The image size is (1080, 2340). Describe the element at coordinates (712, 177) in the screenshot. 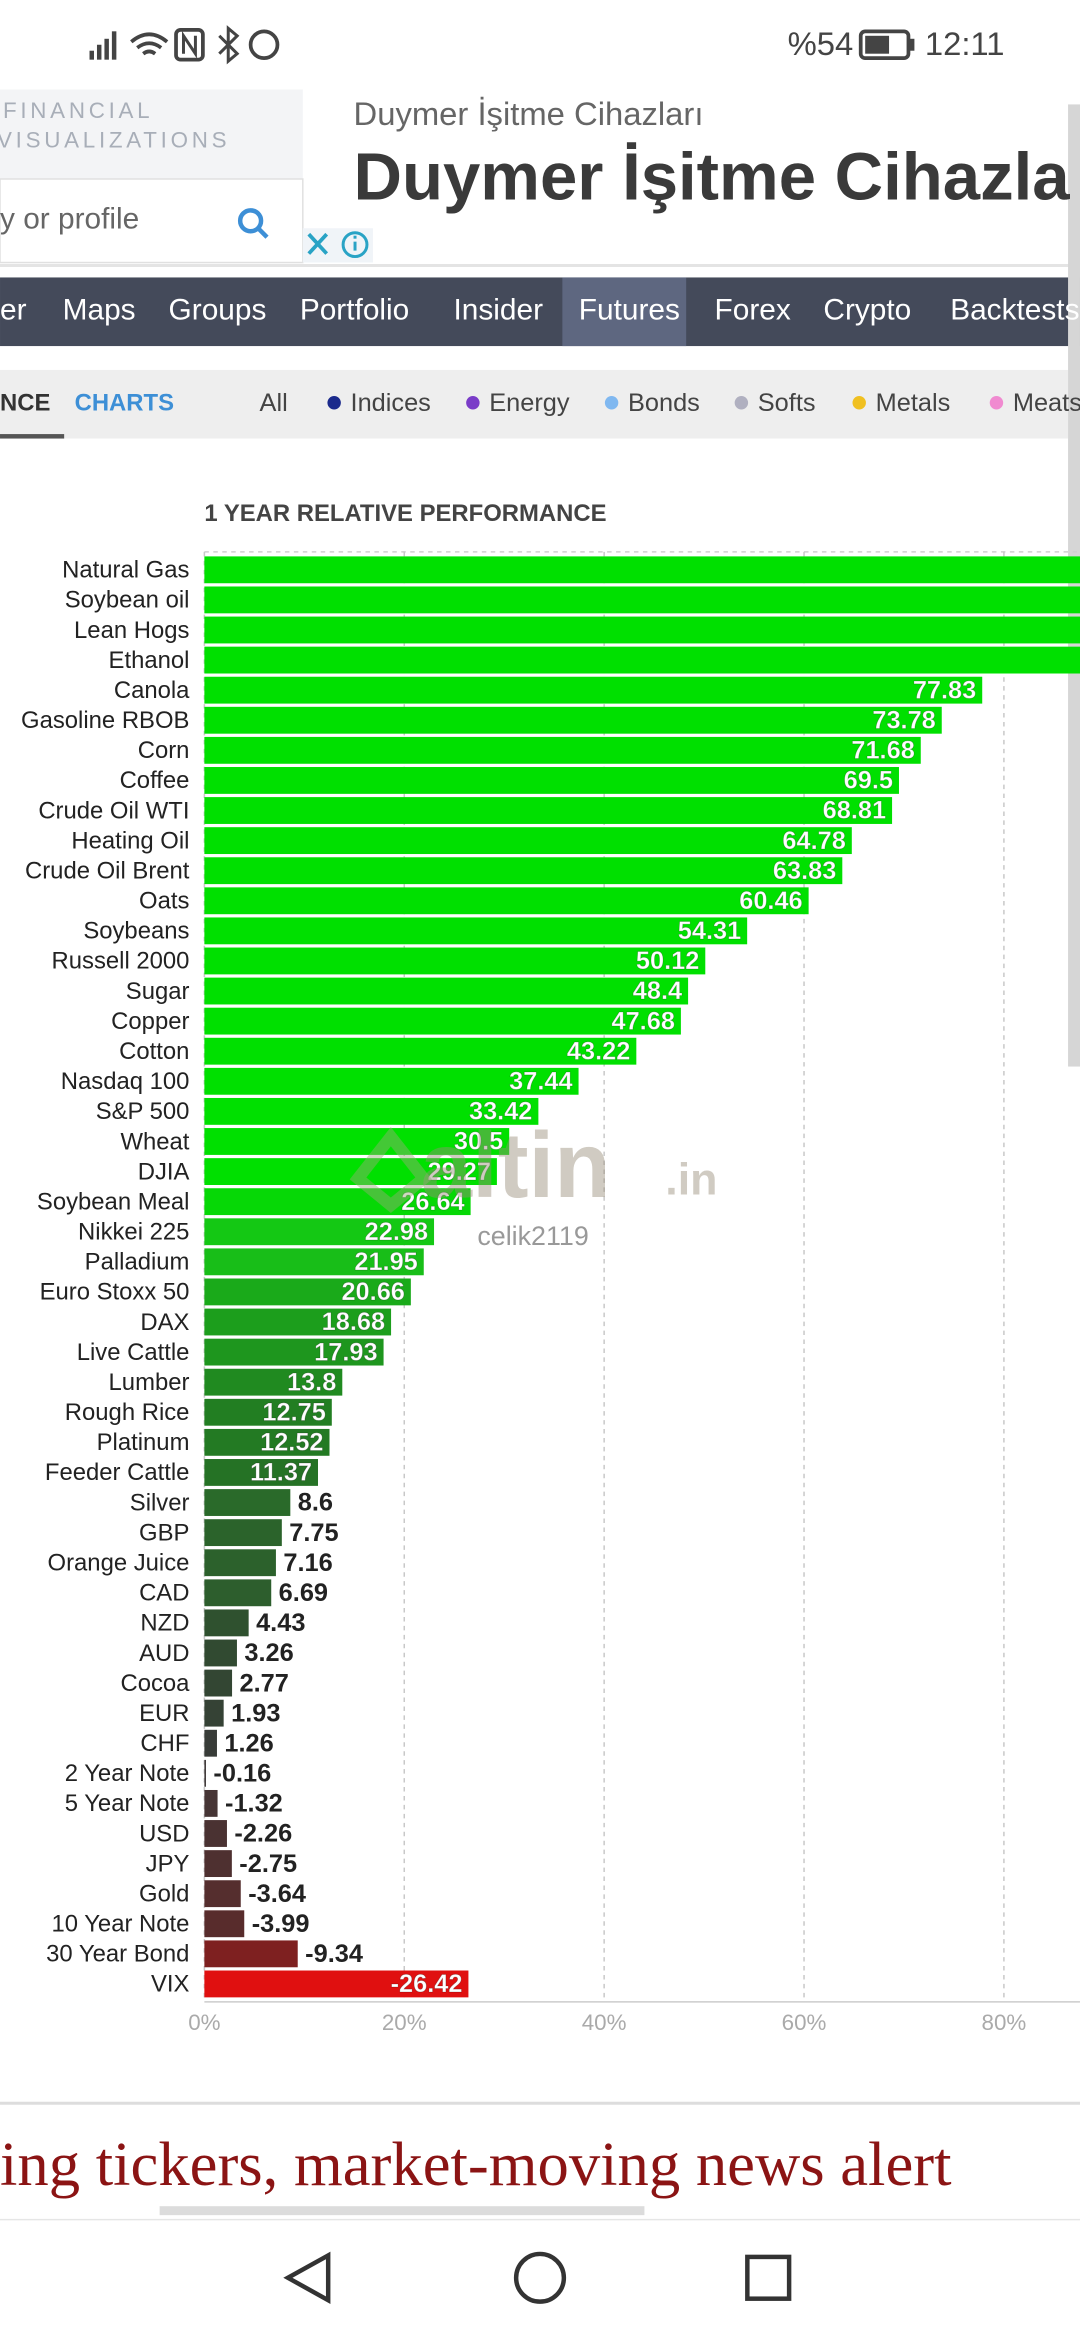

I see `ad-title: Duymer İşitme Cihazla` at that location.